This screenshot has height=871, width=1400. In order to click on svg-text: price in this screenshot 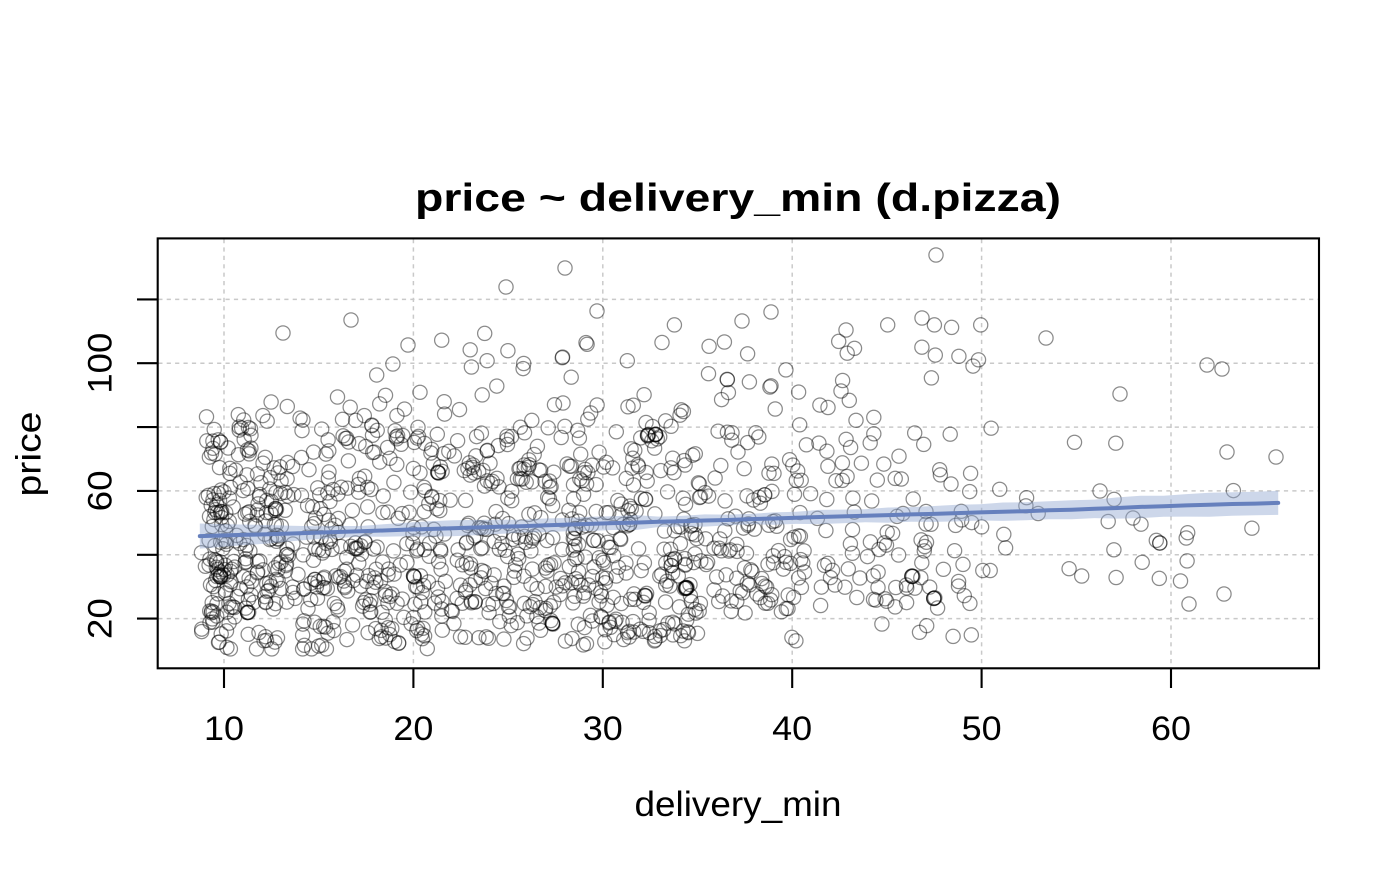, I will do `click(29, 454)`.